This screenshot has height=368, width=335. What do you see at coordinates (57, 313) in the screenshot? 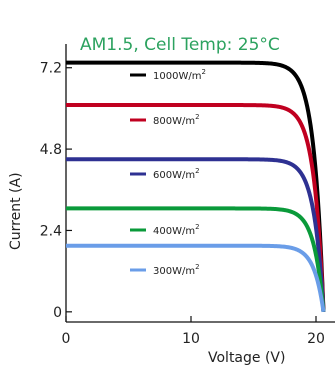
I see `y-tick-label: 0` at bounding box center [57, 313].